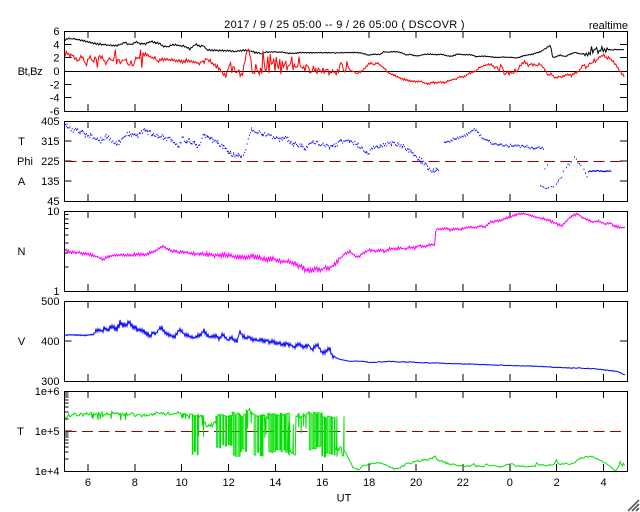 The width and height of the screenshot is (640, 512). I want to click on svg-text: 300, so click(50, 382).